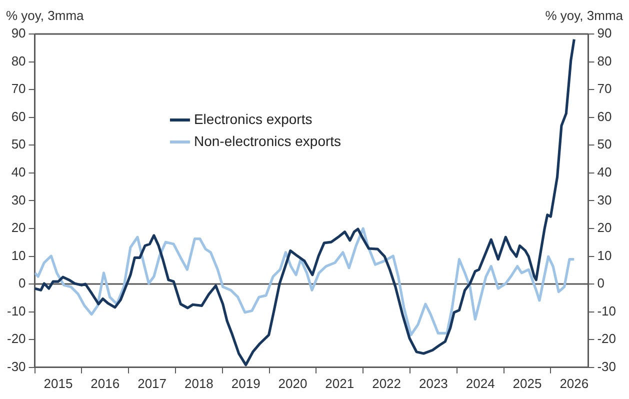  I want to click on legend-label: Non-electronics exports, so click(268, 140).